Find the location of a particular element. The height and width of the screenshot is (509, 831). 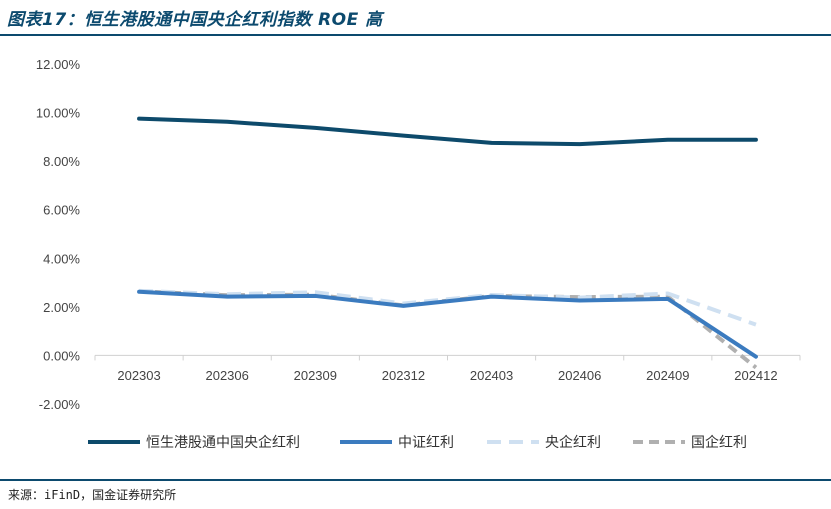

footer-rule is located at coordinates (415, 480).